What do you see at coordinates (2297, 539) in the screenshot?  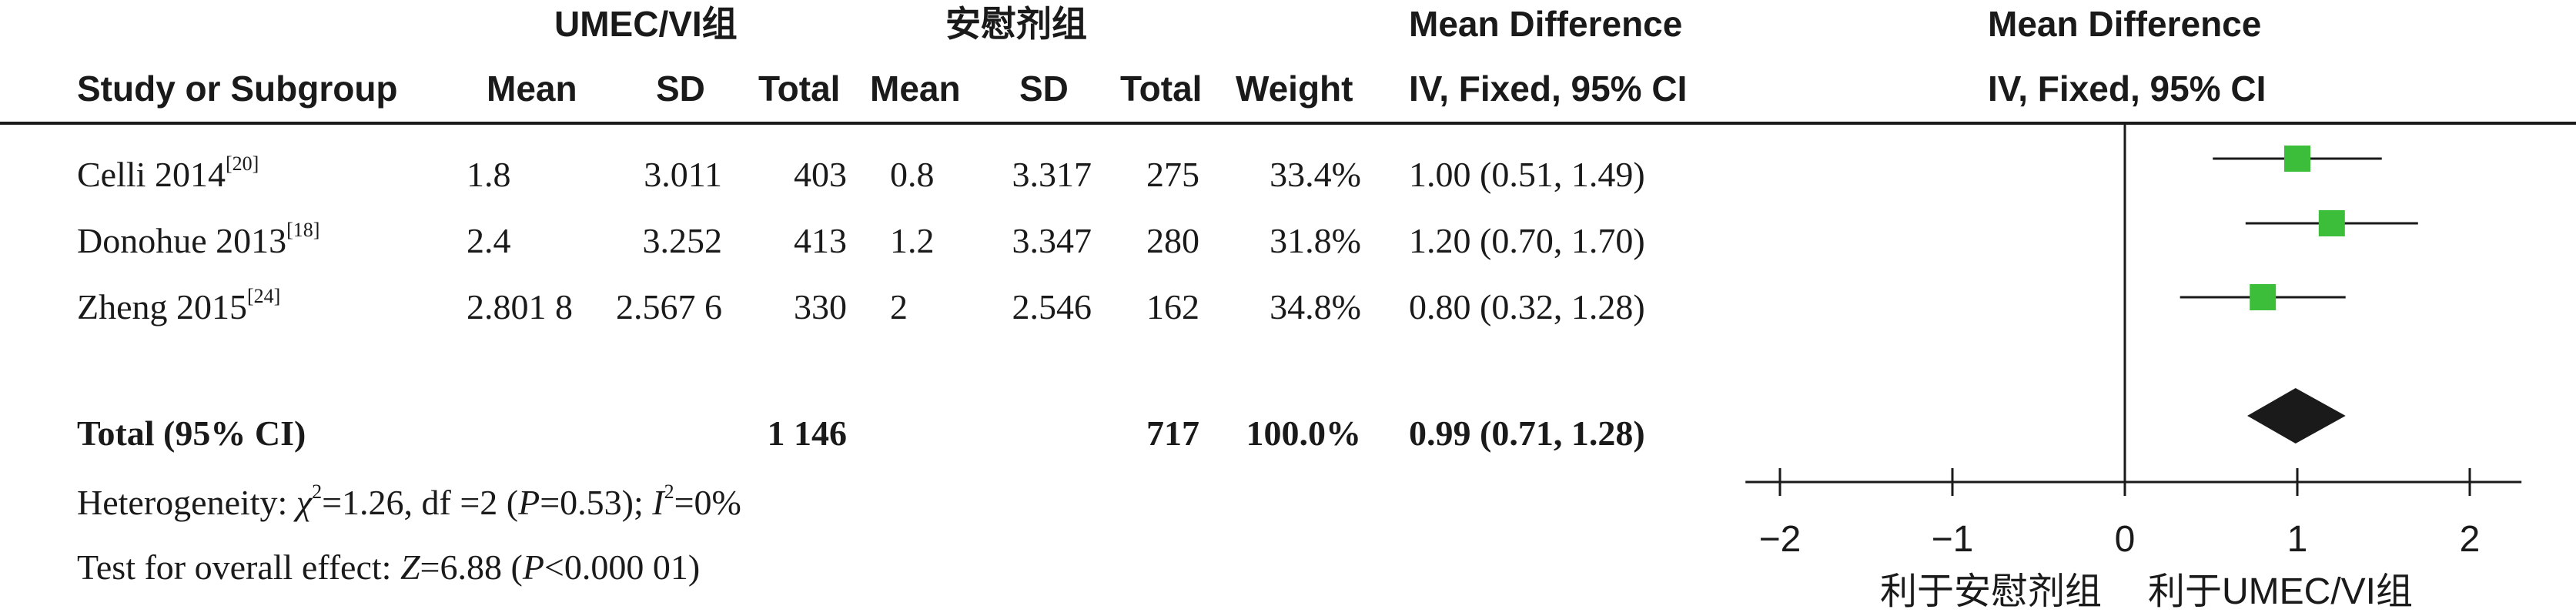 I see `x-tick-label: 1` at bounding box center [2297, 539].